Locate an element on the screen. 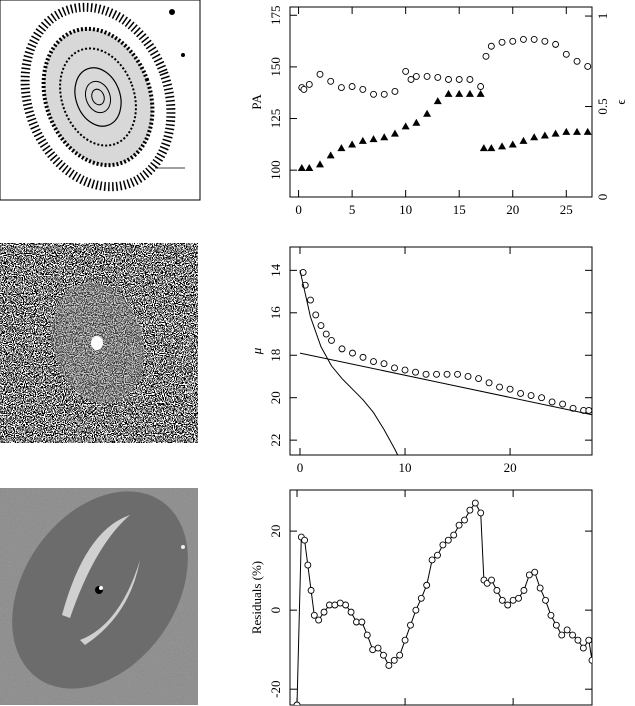  y-tick-label: 22 is located at coordinates (275, 440).